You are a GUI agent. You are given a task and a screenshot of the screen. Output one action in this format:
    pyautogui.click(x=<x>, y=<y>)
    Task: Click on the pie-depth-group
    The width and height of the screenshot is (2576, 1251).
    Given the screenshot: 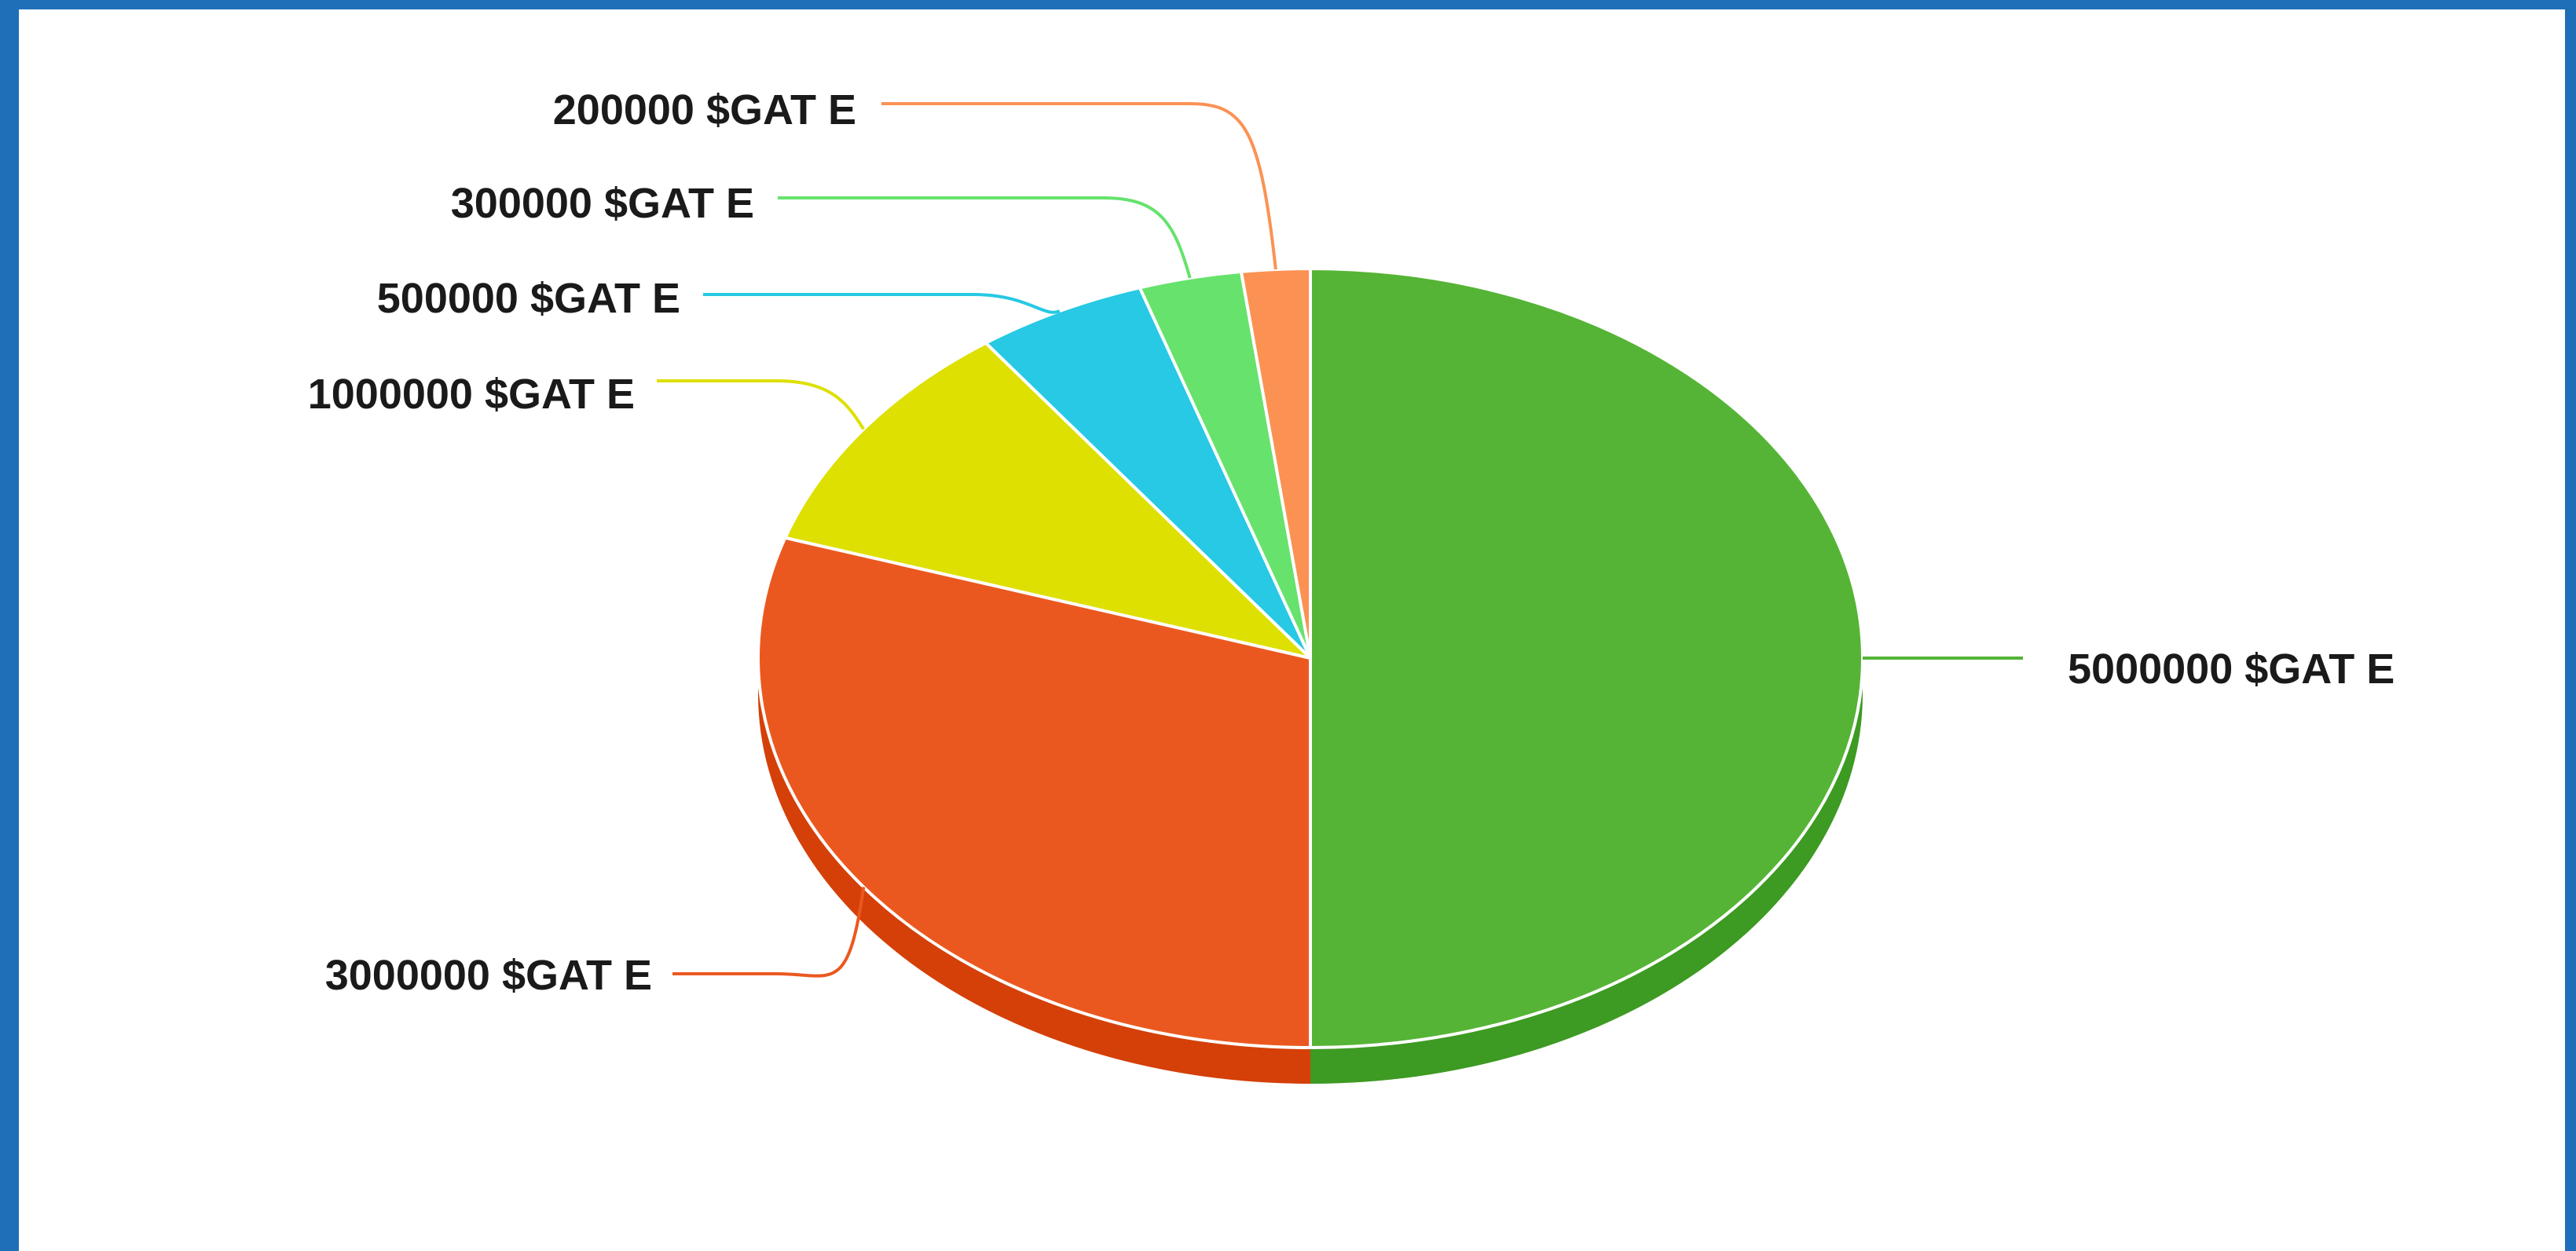 What is the action you would take?
    pyautogui.click(x=1310, y=871)
    